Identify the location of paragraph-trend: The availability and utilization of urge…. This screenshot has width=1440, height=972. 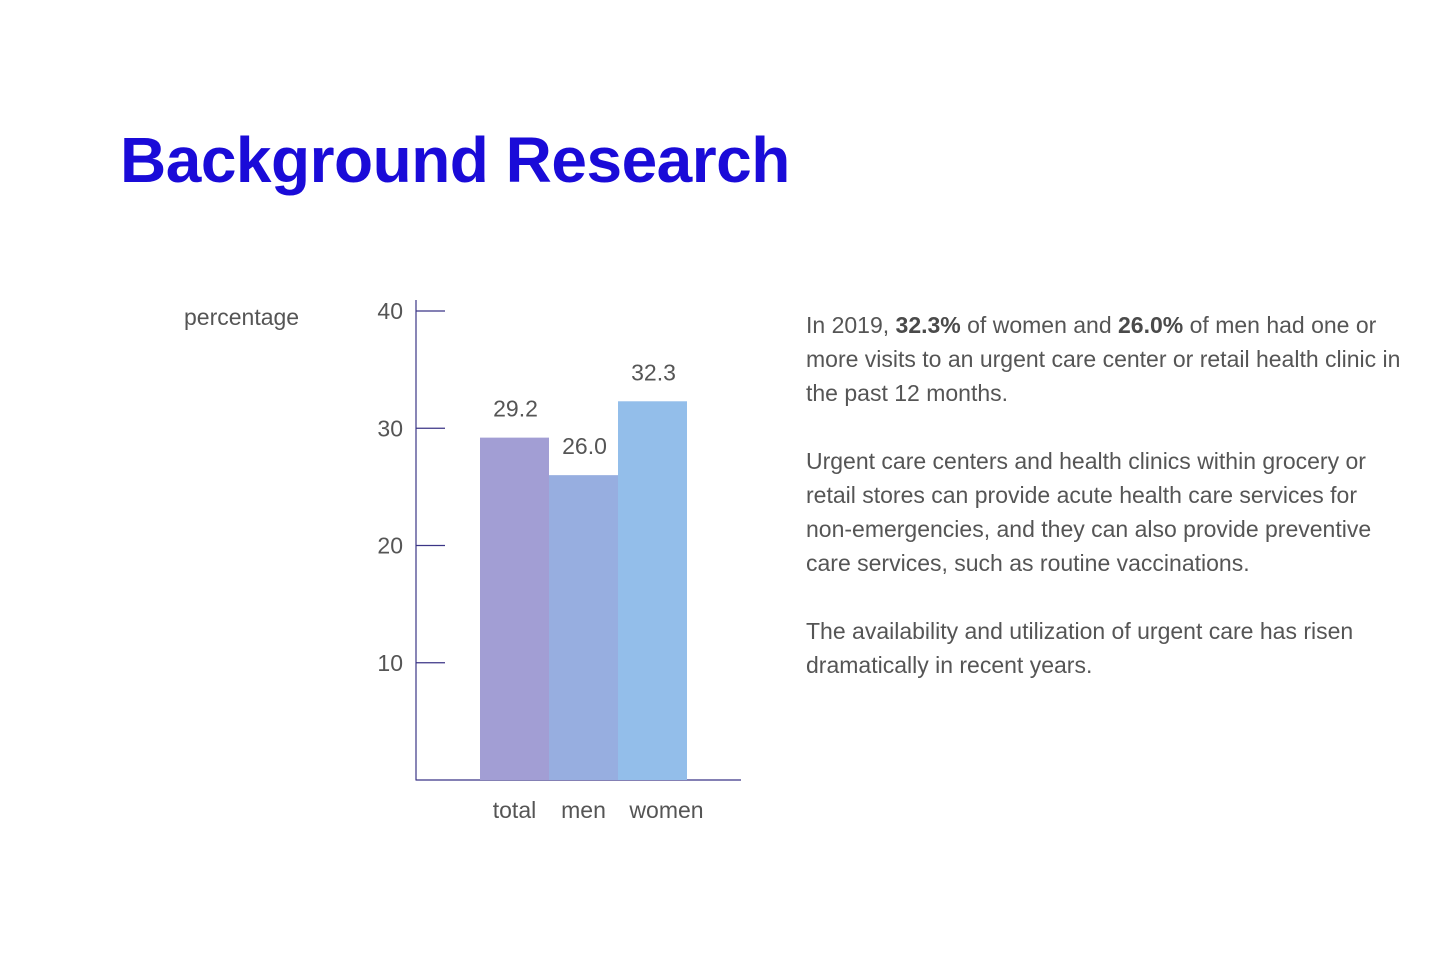
(1080, 648).